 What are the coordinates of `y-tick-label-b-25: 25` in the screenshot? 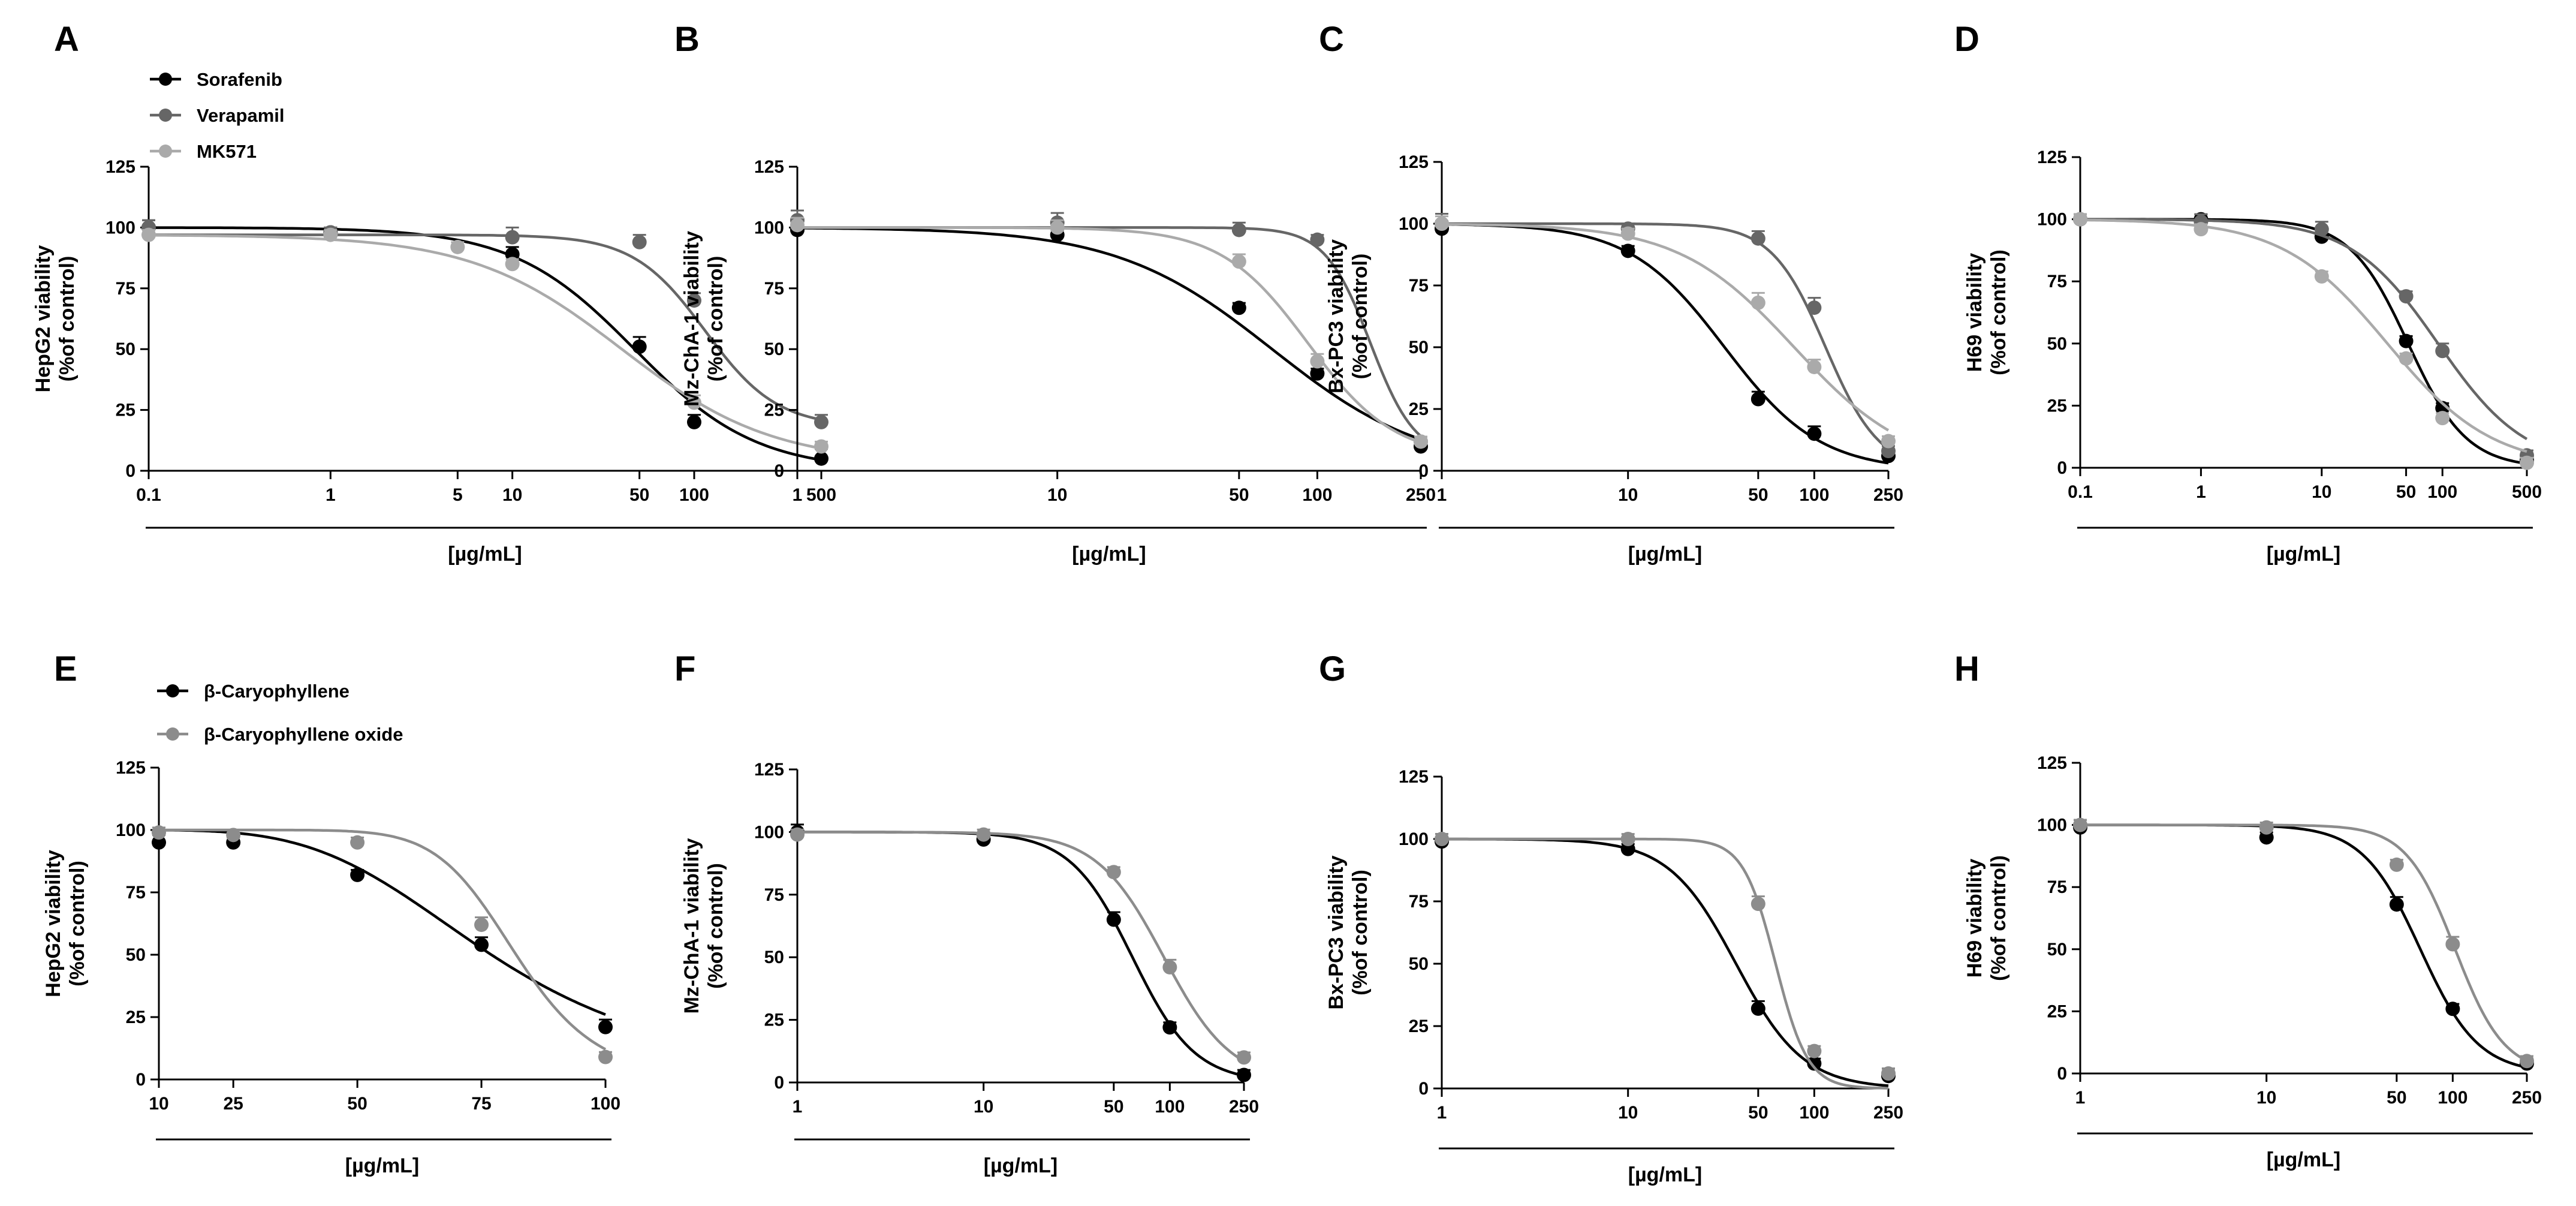 It's located at (774, 411).